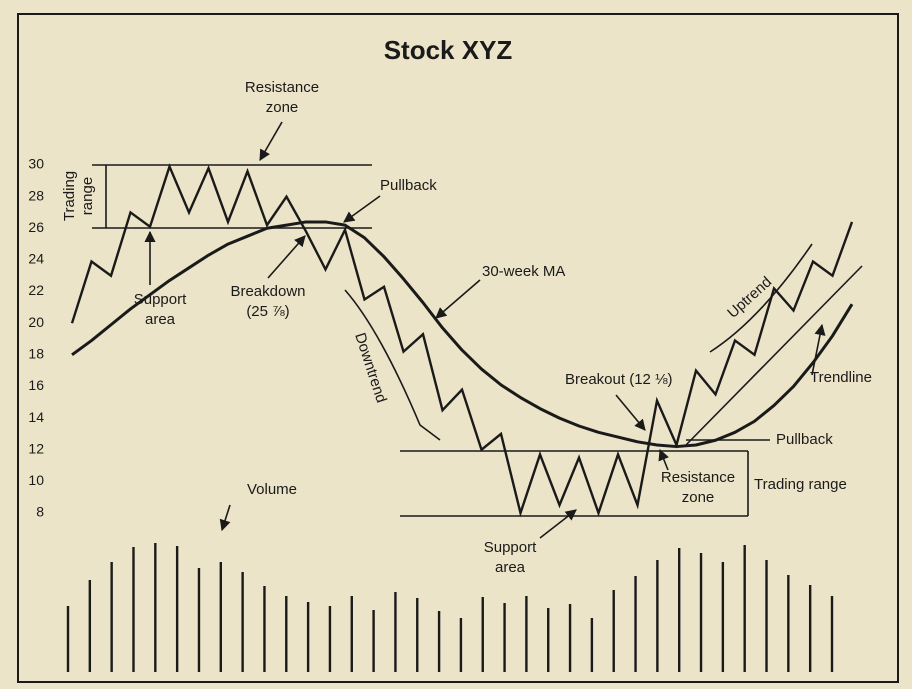 The width and height of the screenshot is (912, 689). What do you see at coordinates (69, 196) in the screenshot?
I see `annotation: Trading` at bounding box center [69, 196].